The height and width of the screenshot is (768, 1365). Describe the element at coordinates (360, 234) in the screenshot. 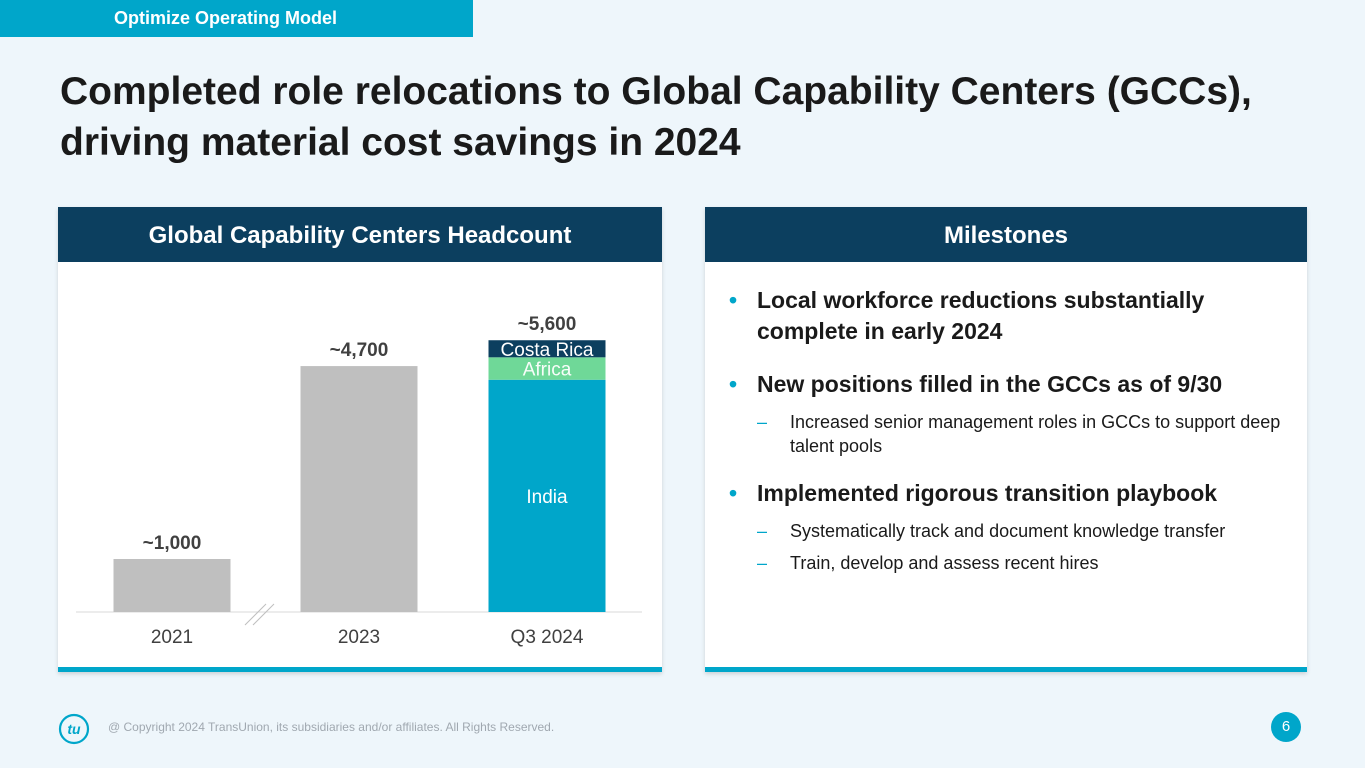

I see `headcount-panel-header: Global Capability Centers Headcount` at that location.